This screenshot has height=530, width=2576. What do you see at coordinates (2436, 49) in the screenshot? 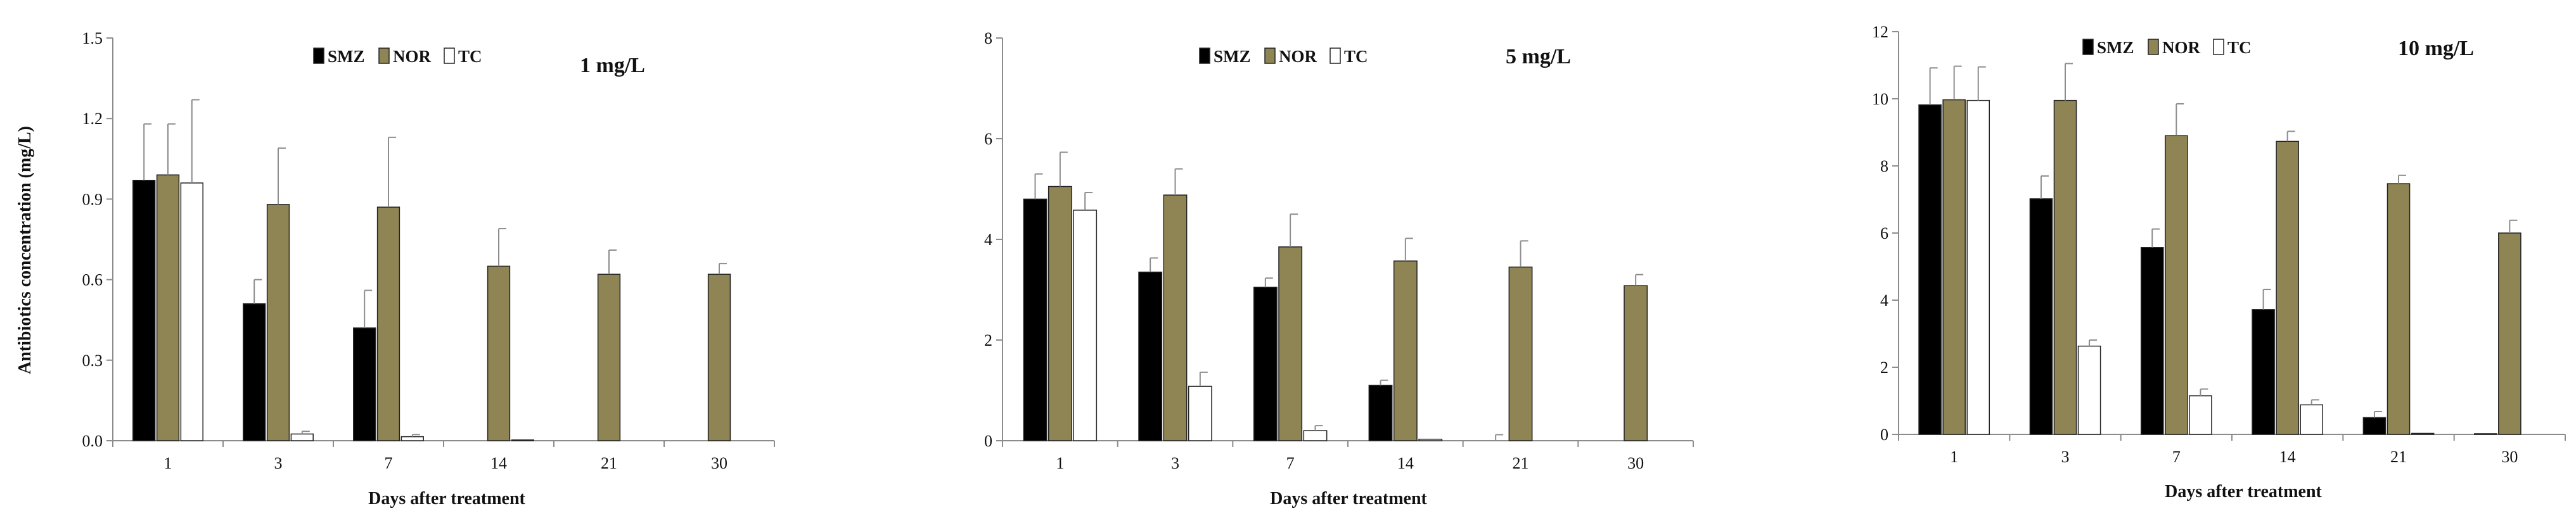
I see `concentration-label: 10 mg/L` at bounding box center [2436, 49].